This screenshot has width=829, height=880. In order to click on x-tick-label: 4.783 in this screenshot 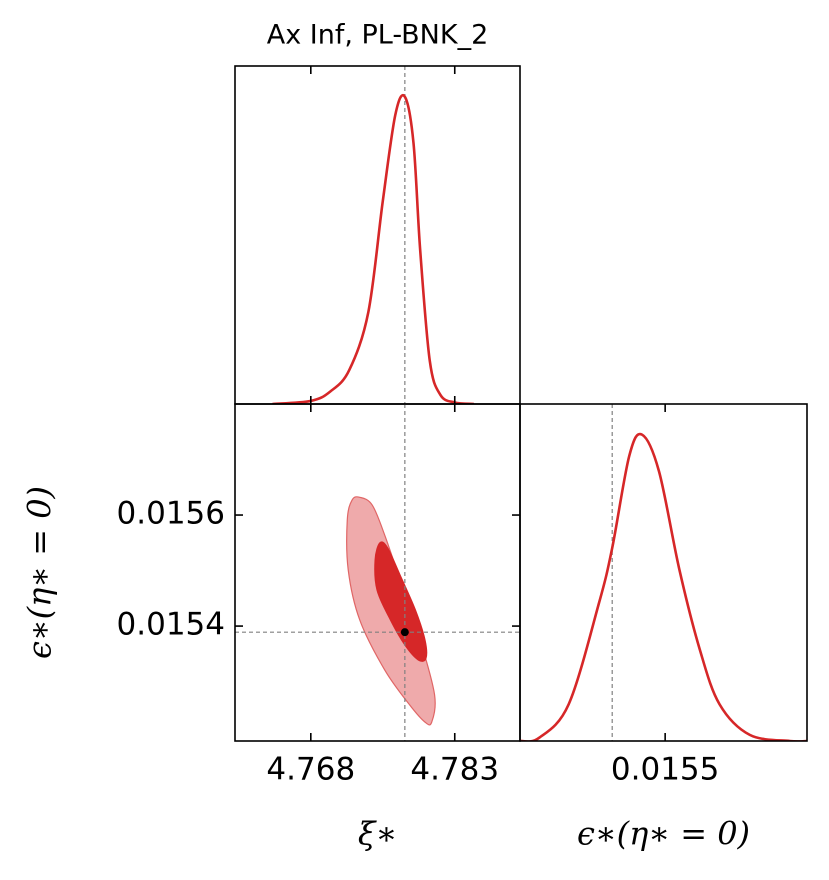, I will do `click(454, 770)`.